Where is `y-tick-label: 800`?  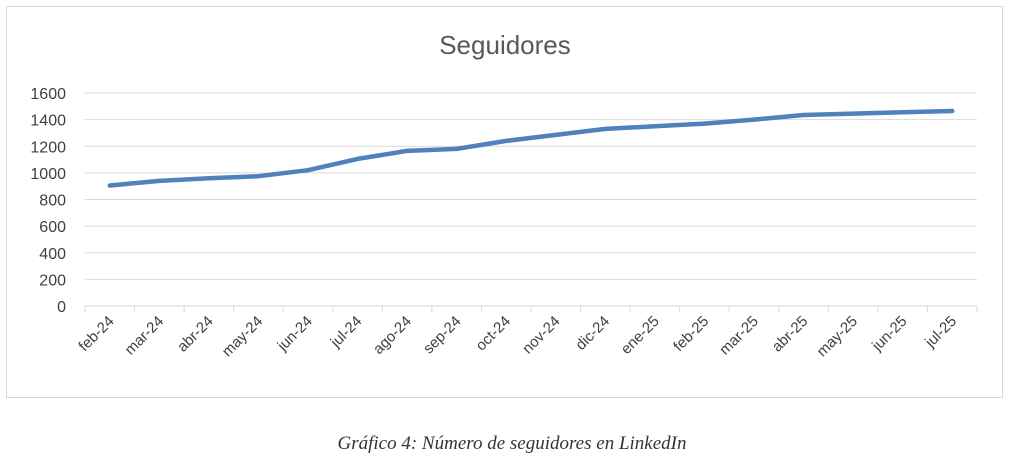
y-tick-label: 800 is located at coordinates (52, 201).